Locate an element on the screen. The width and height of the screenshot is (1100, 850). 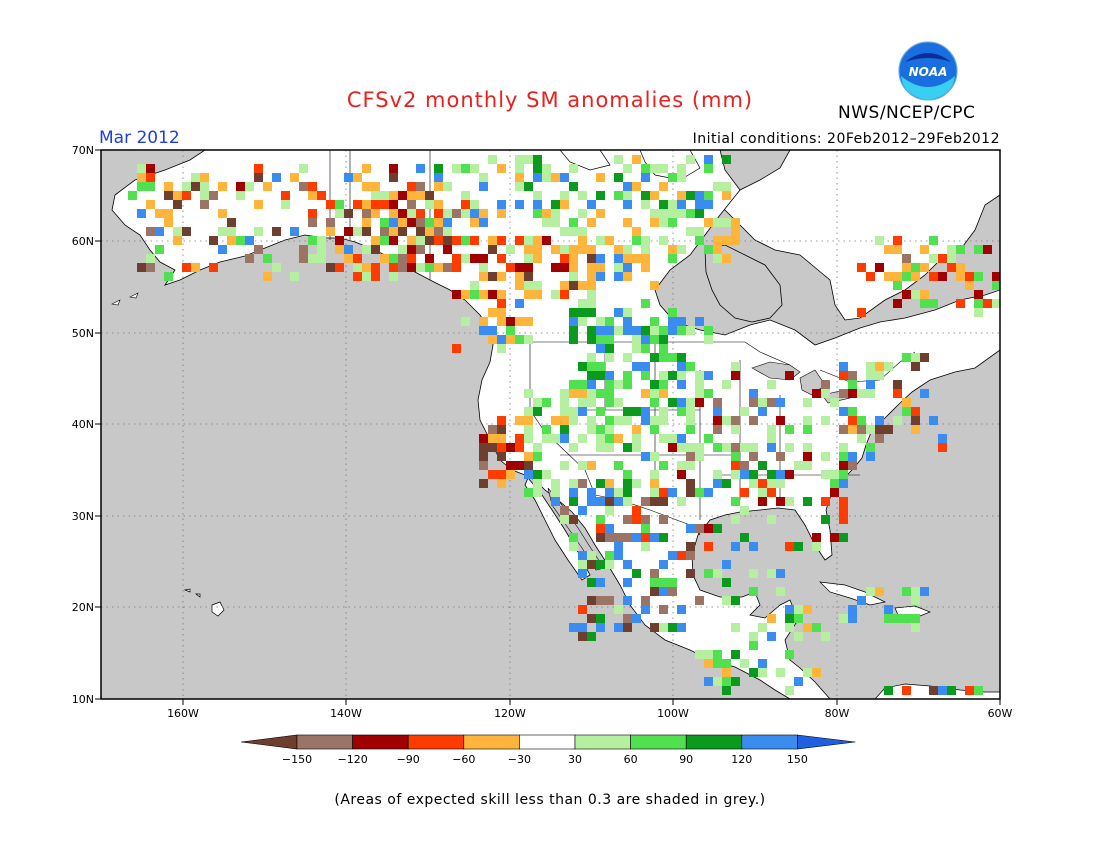
logo-text: NOAA is located at coordinates (928, 72).